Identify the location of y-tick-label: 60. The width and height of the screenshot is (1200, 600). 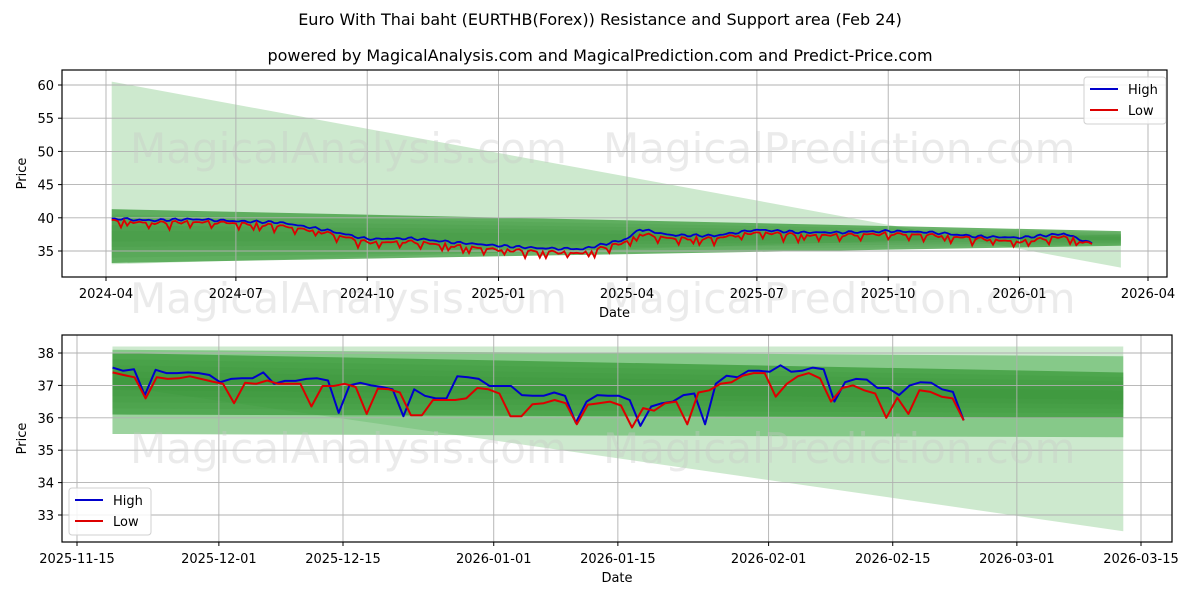
(45, 86).